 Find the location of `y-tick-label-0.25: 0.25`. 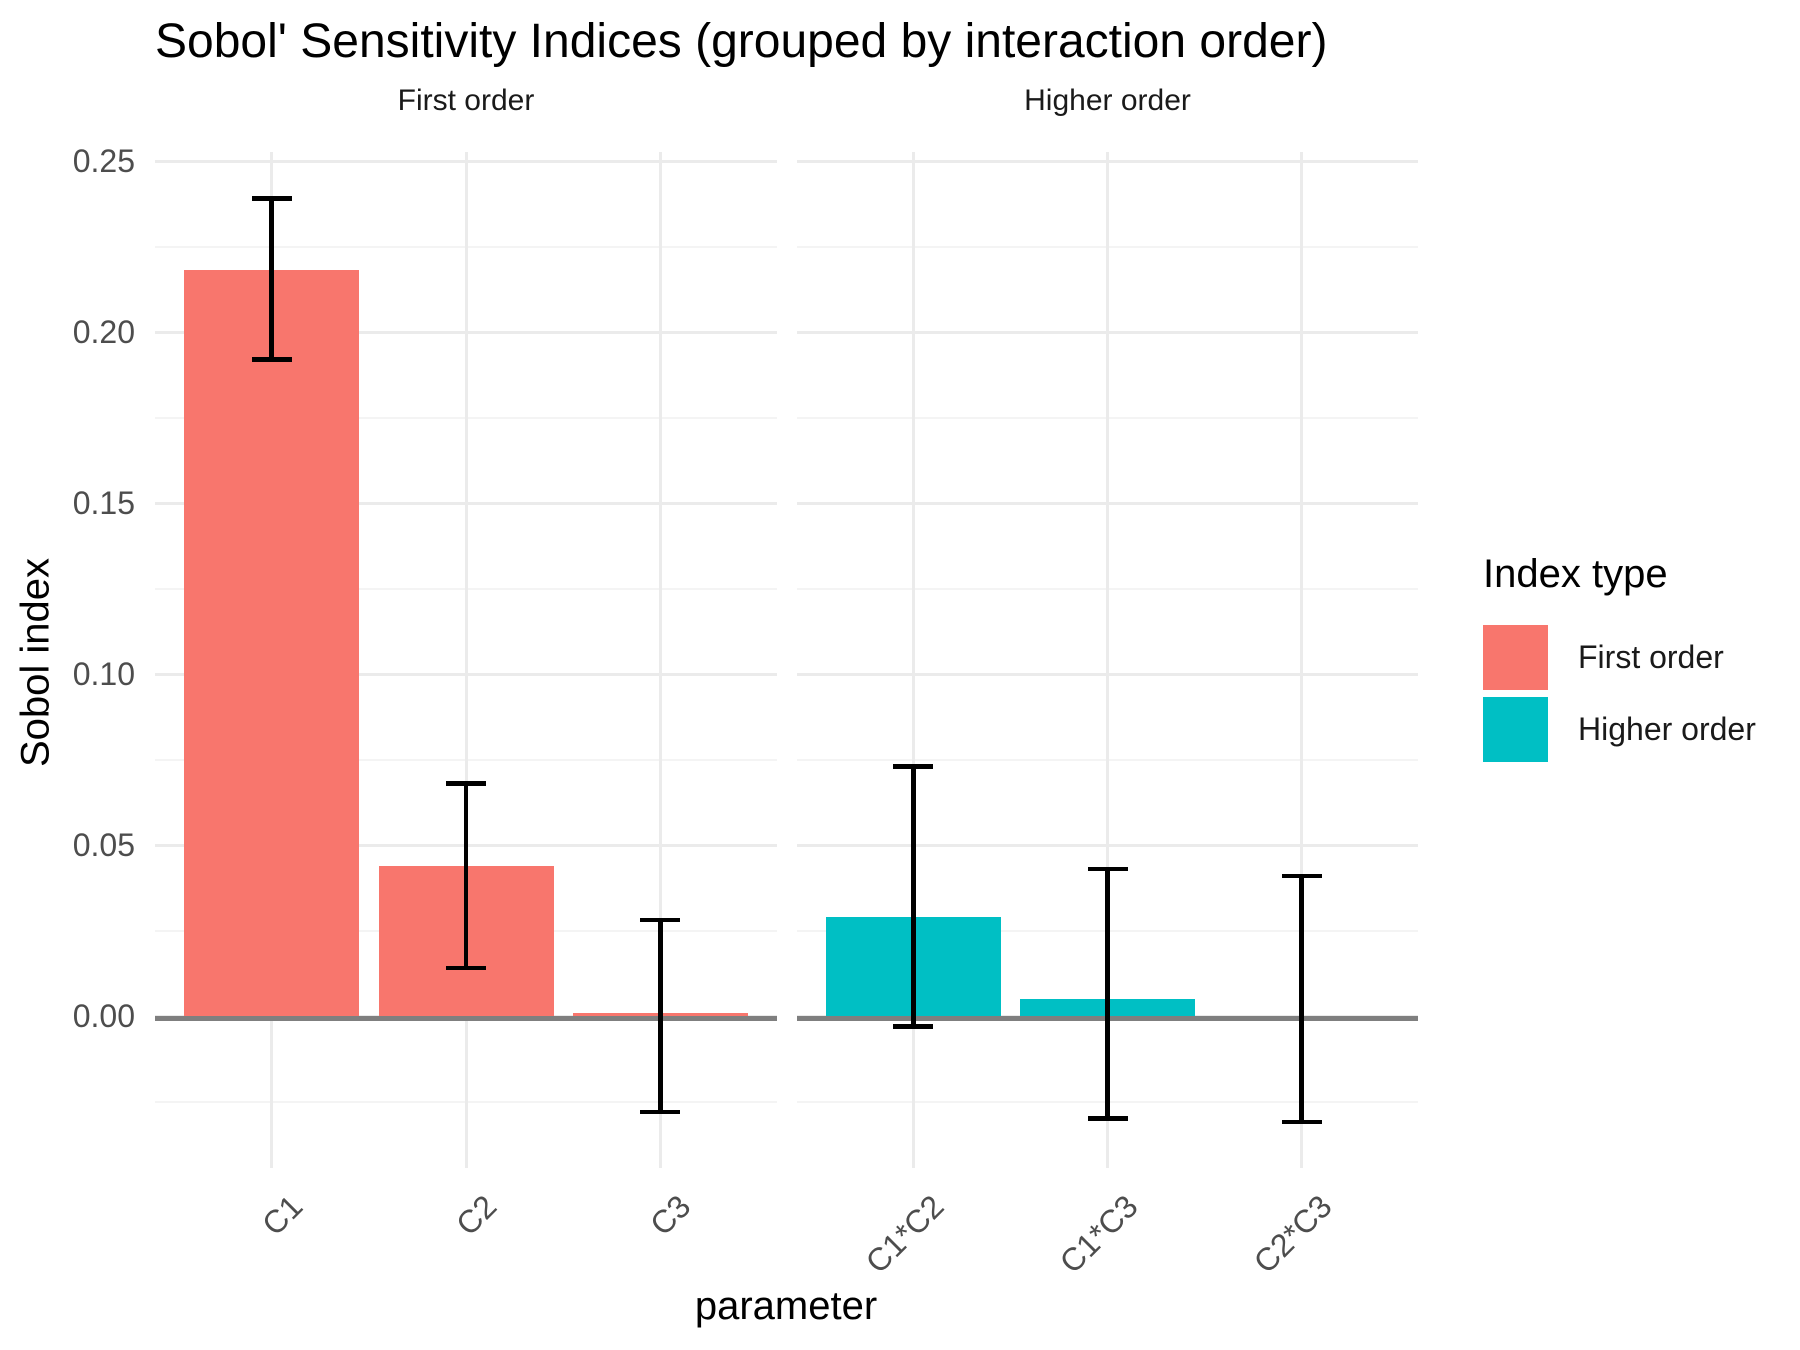

y-tick-label-0.25: 0.25 is located at coordinates (103, 161).